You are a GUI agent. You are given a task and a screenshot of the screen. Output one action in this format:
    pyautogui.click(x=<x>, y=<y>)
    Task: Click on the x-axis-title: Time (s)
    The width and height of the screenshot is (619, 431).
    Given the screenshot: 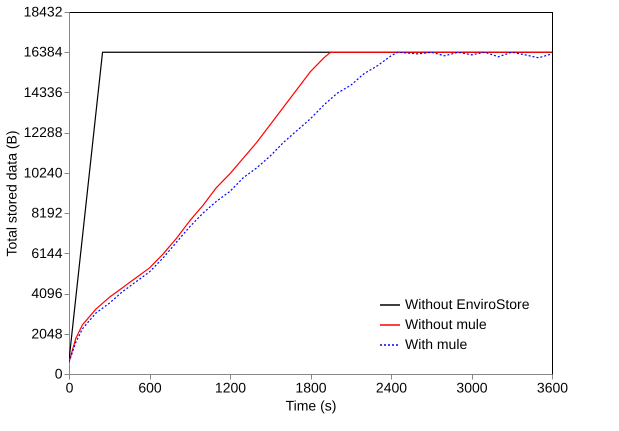 What is the action you would take?
    pyautogui.click(x=311, y=406)
    